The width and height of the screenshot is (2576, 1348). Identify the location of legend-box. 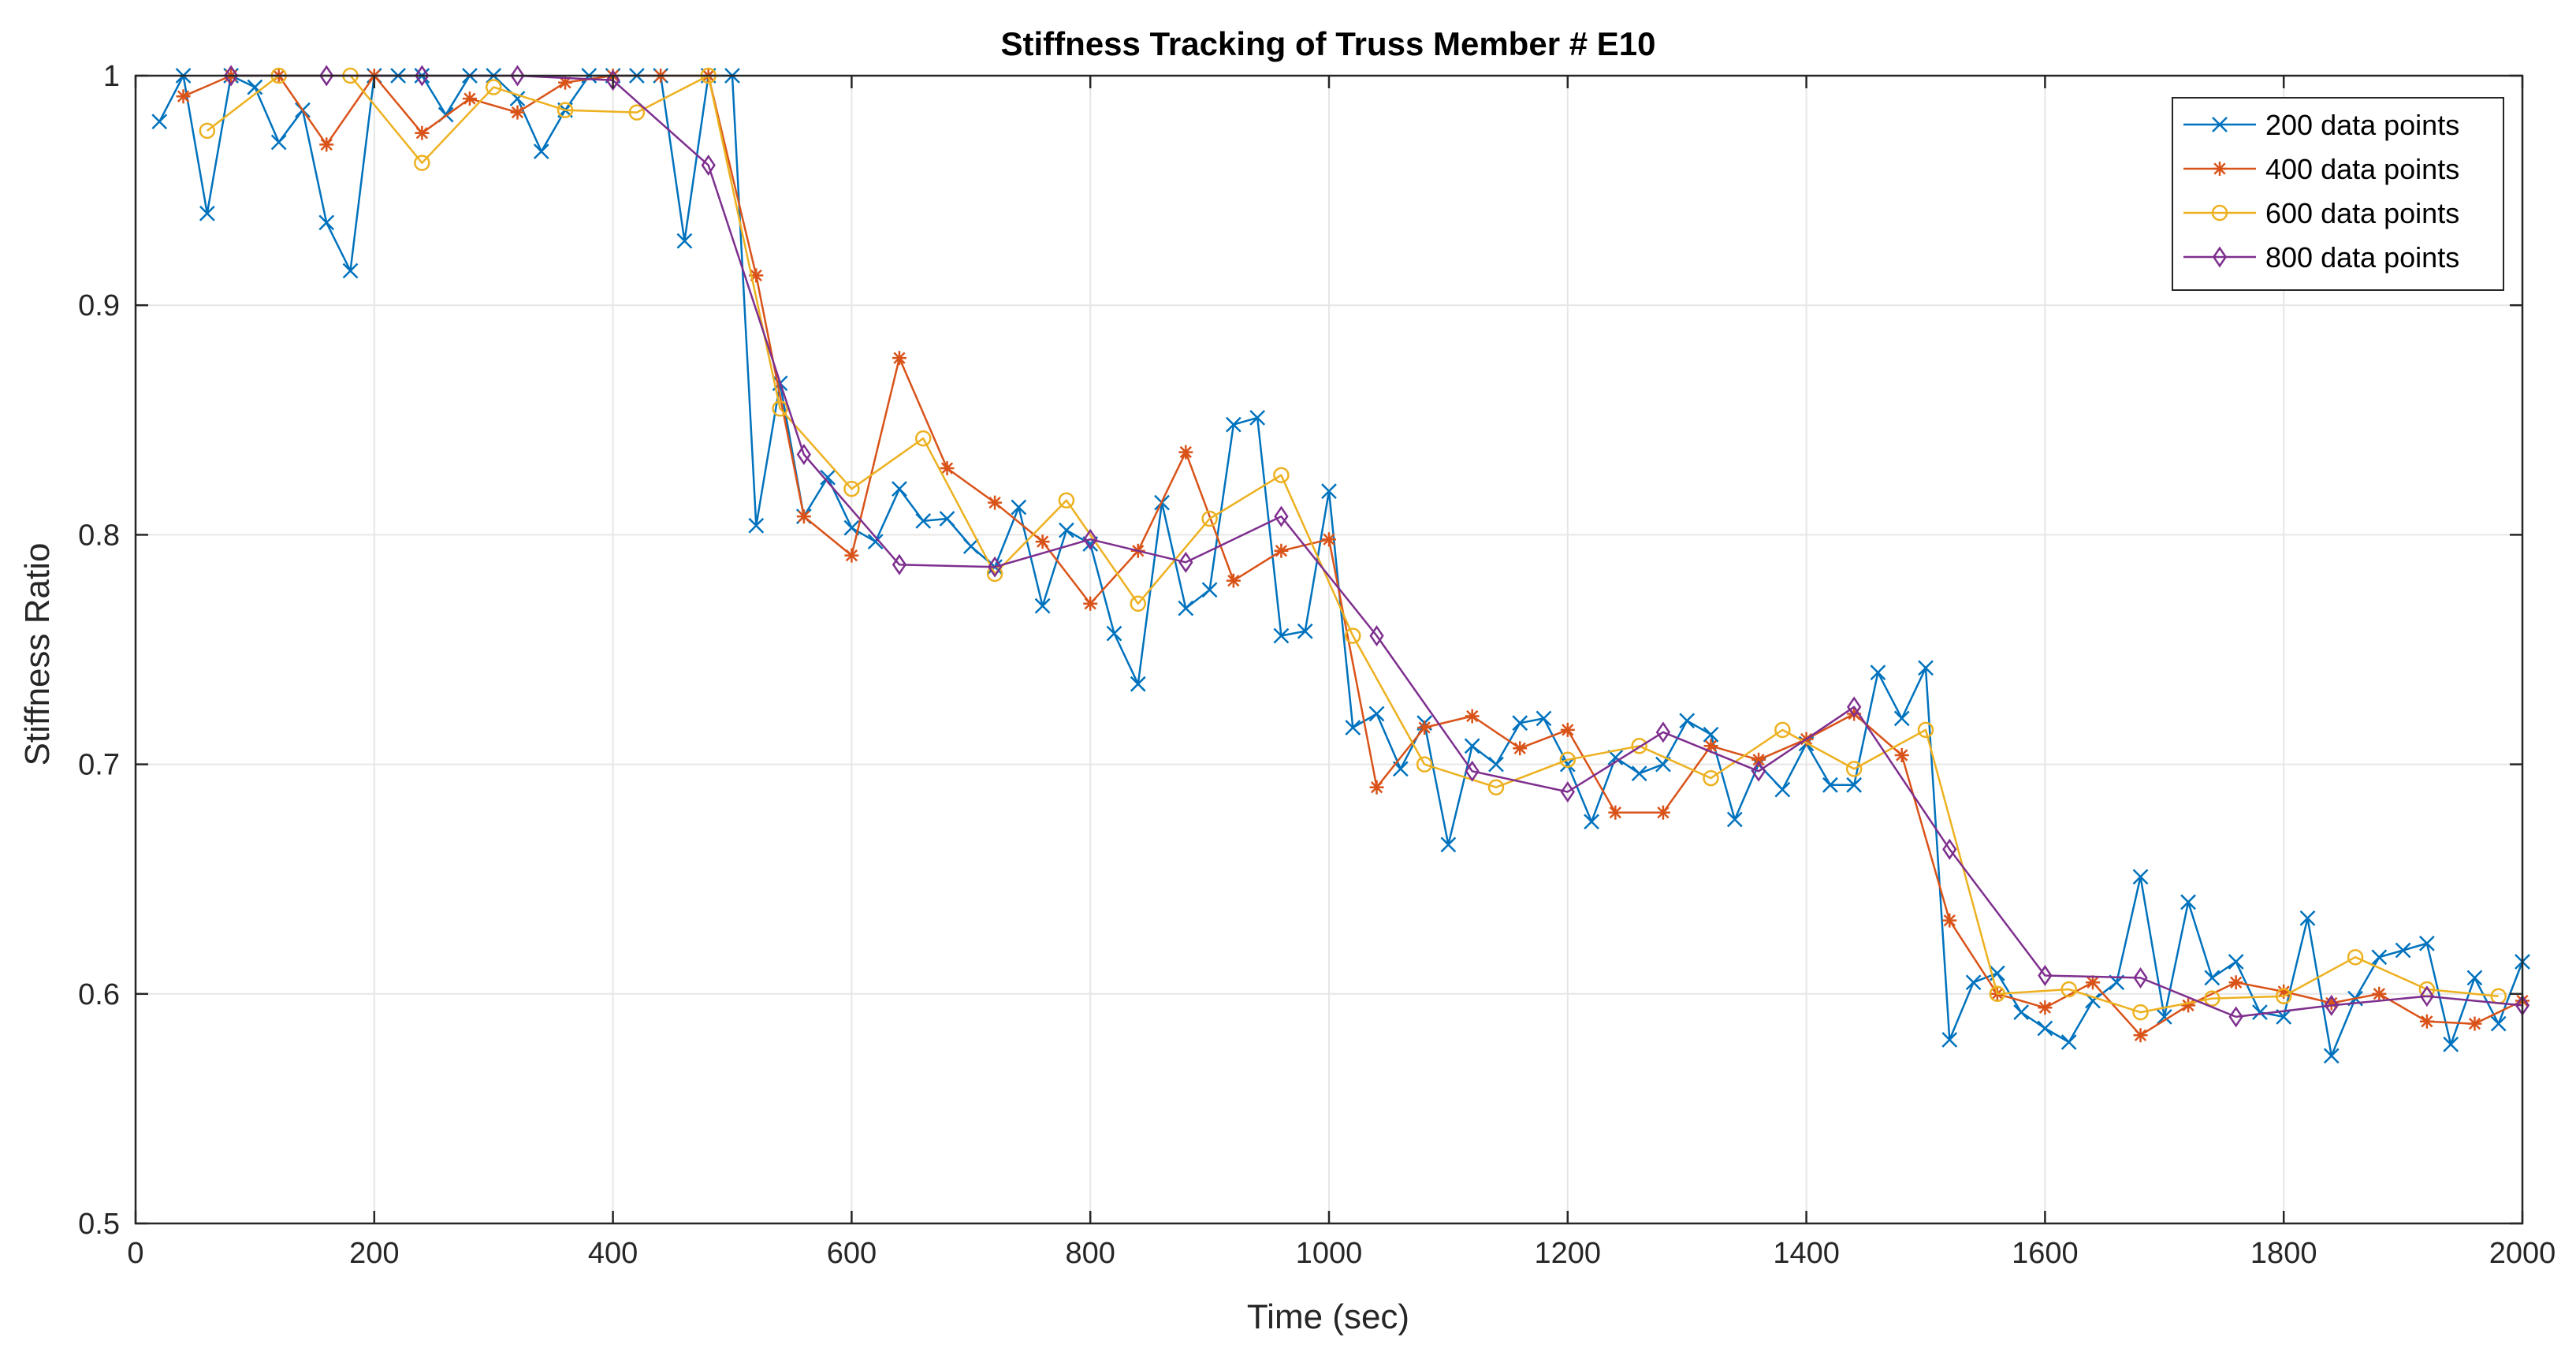
(2338, 194).